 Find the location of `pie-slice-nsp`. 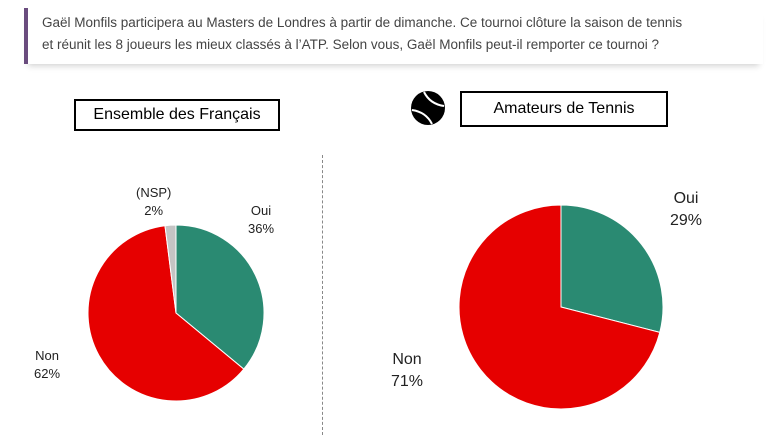

pie-slice-nsp is located at coordinates (170, 269).